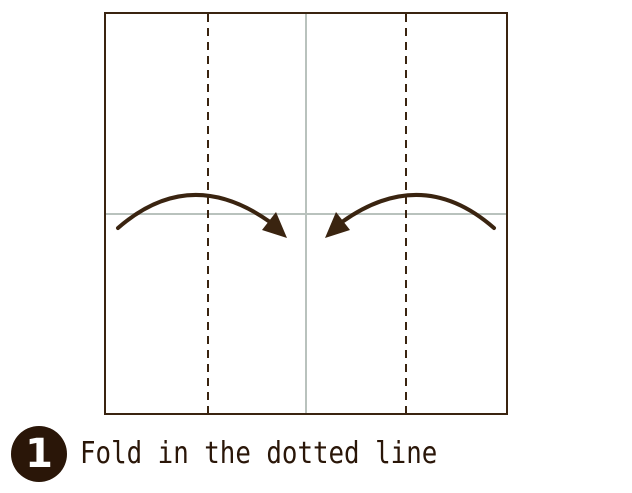  Describe the element at coordinates (410, 215) in the screenshot. I see `curved-arrow-left-icon` at that location.